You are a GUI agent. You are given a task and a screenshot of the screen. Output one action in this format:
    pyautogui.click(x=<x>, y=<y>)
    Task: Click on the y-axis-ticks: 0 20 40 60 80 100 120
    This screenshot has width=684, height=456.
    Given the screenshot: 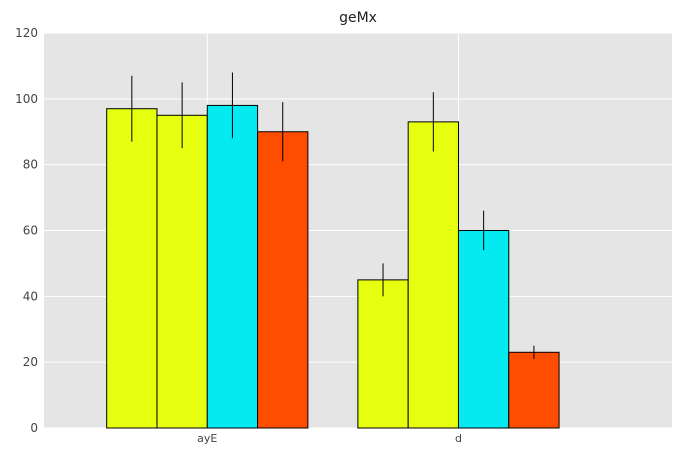 What is the action you would take?
    pyautogui.click(x=26, y=230)
    